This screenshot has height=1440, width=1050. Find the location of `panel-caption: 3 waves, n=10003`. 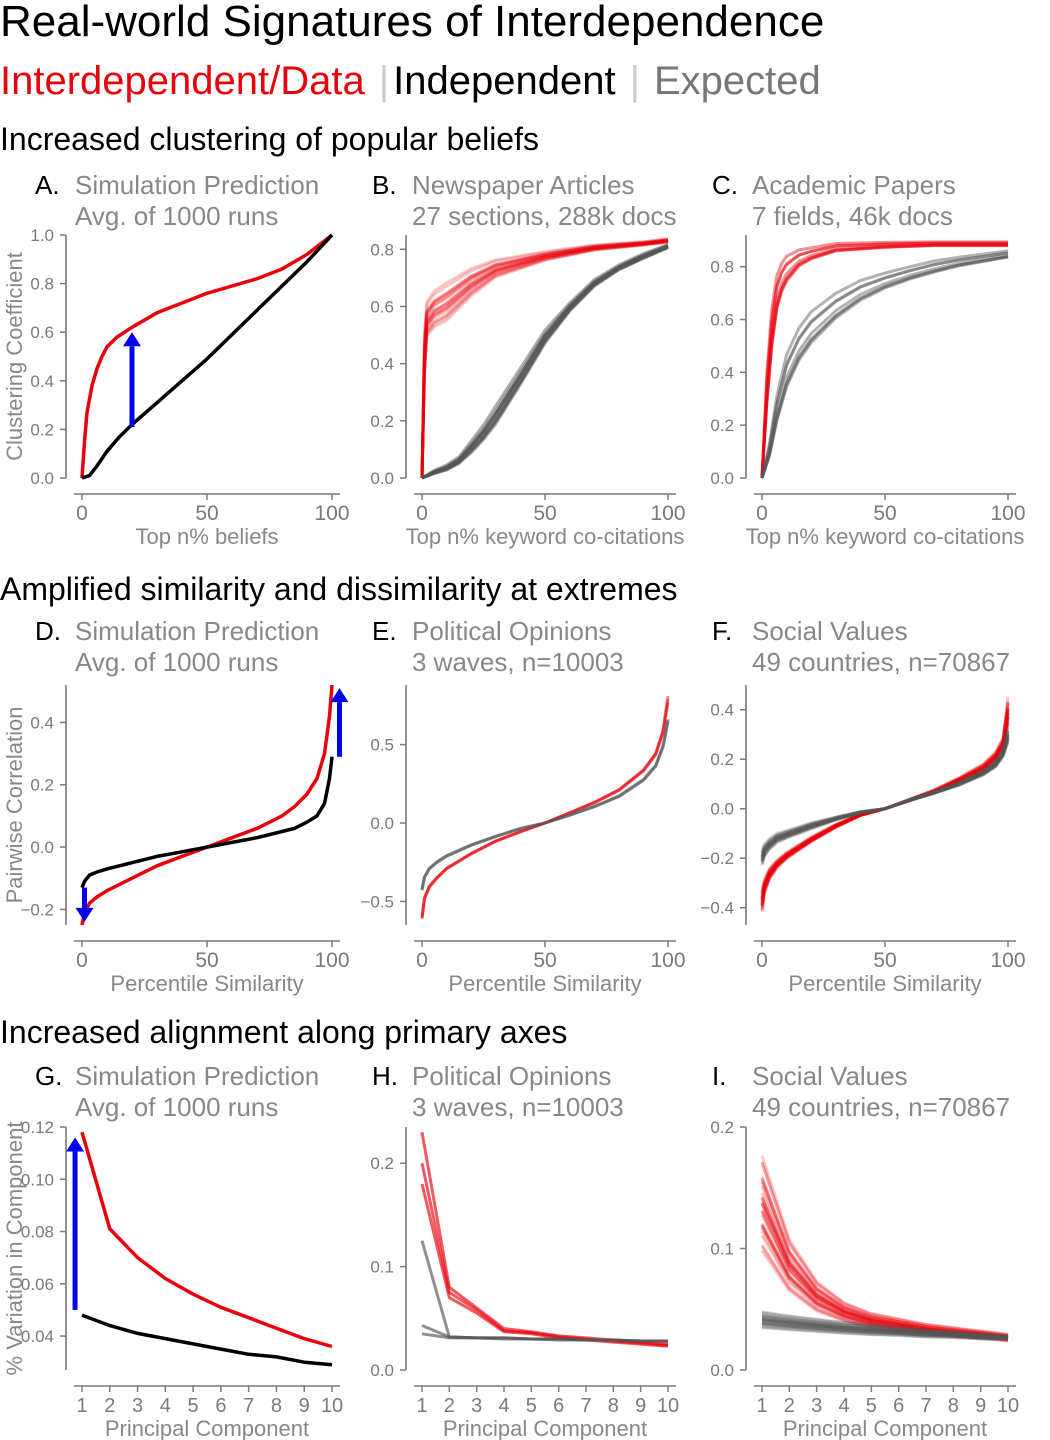

panel-caption: 3 waves, n=10003 is located at coordinates (518, 662).